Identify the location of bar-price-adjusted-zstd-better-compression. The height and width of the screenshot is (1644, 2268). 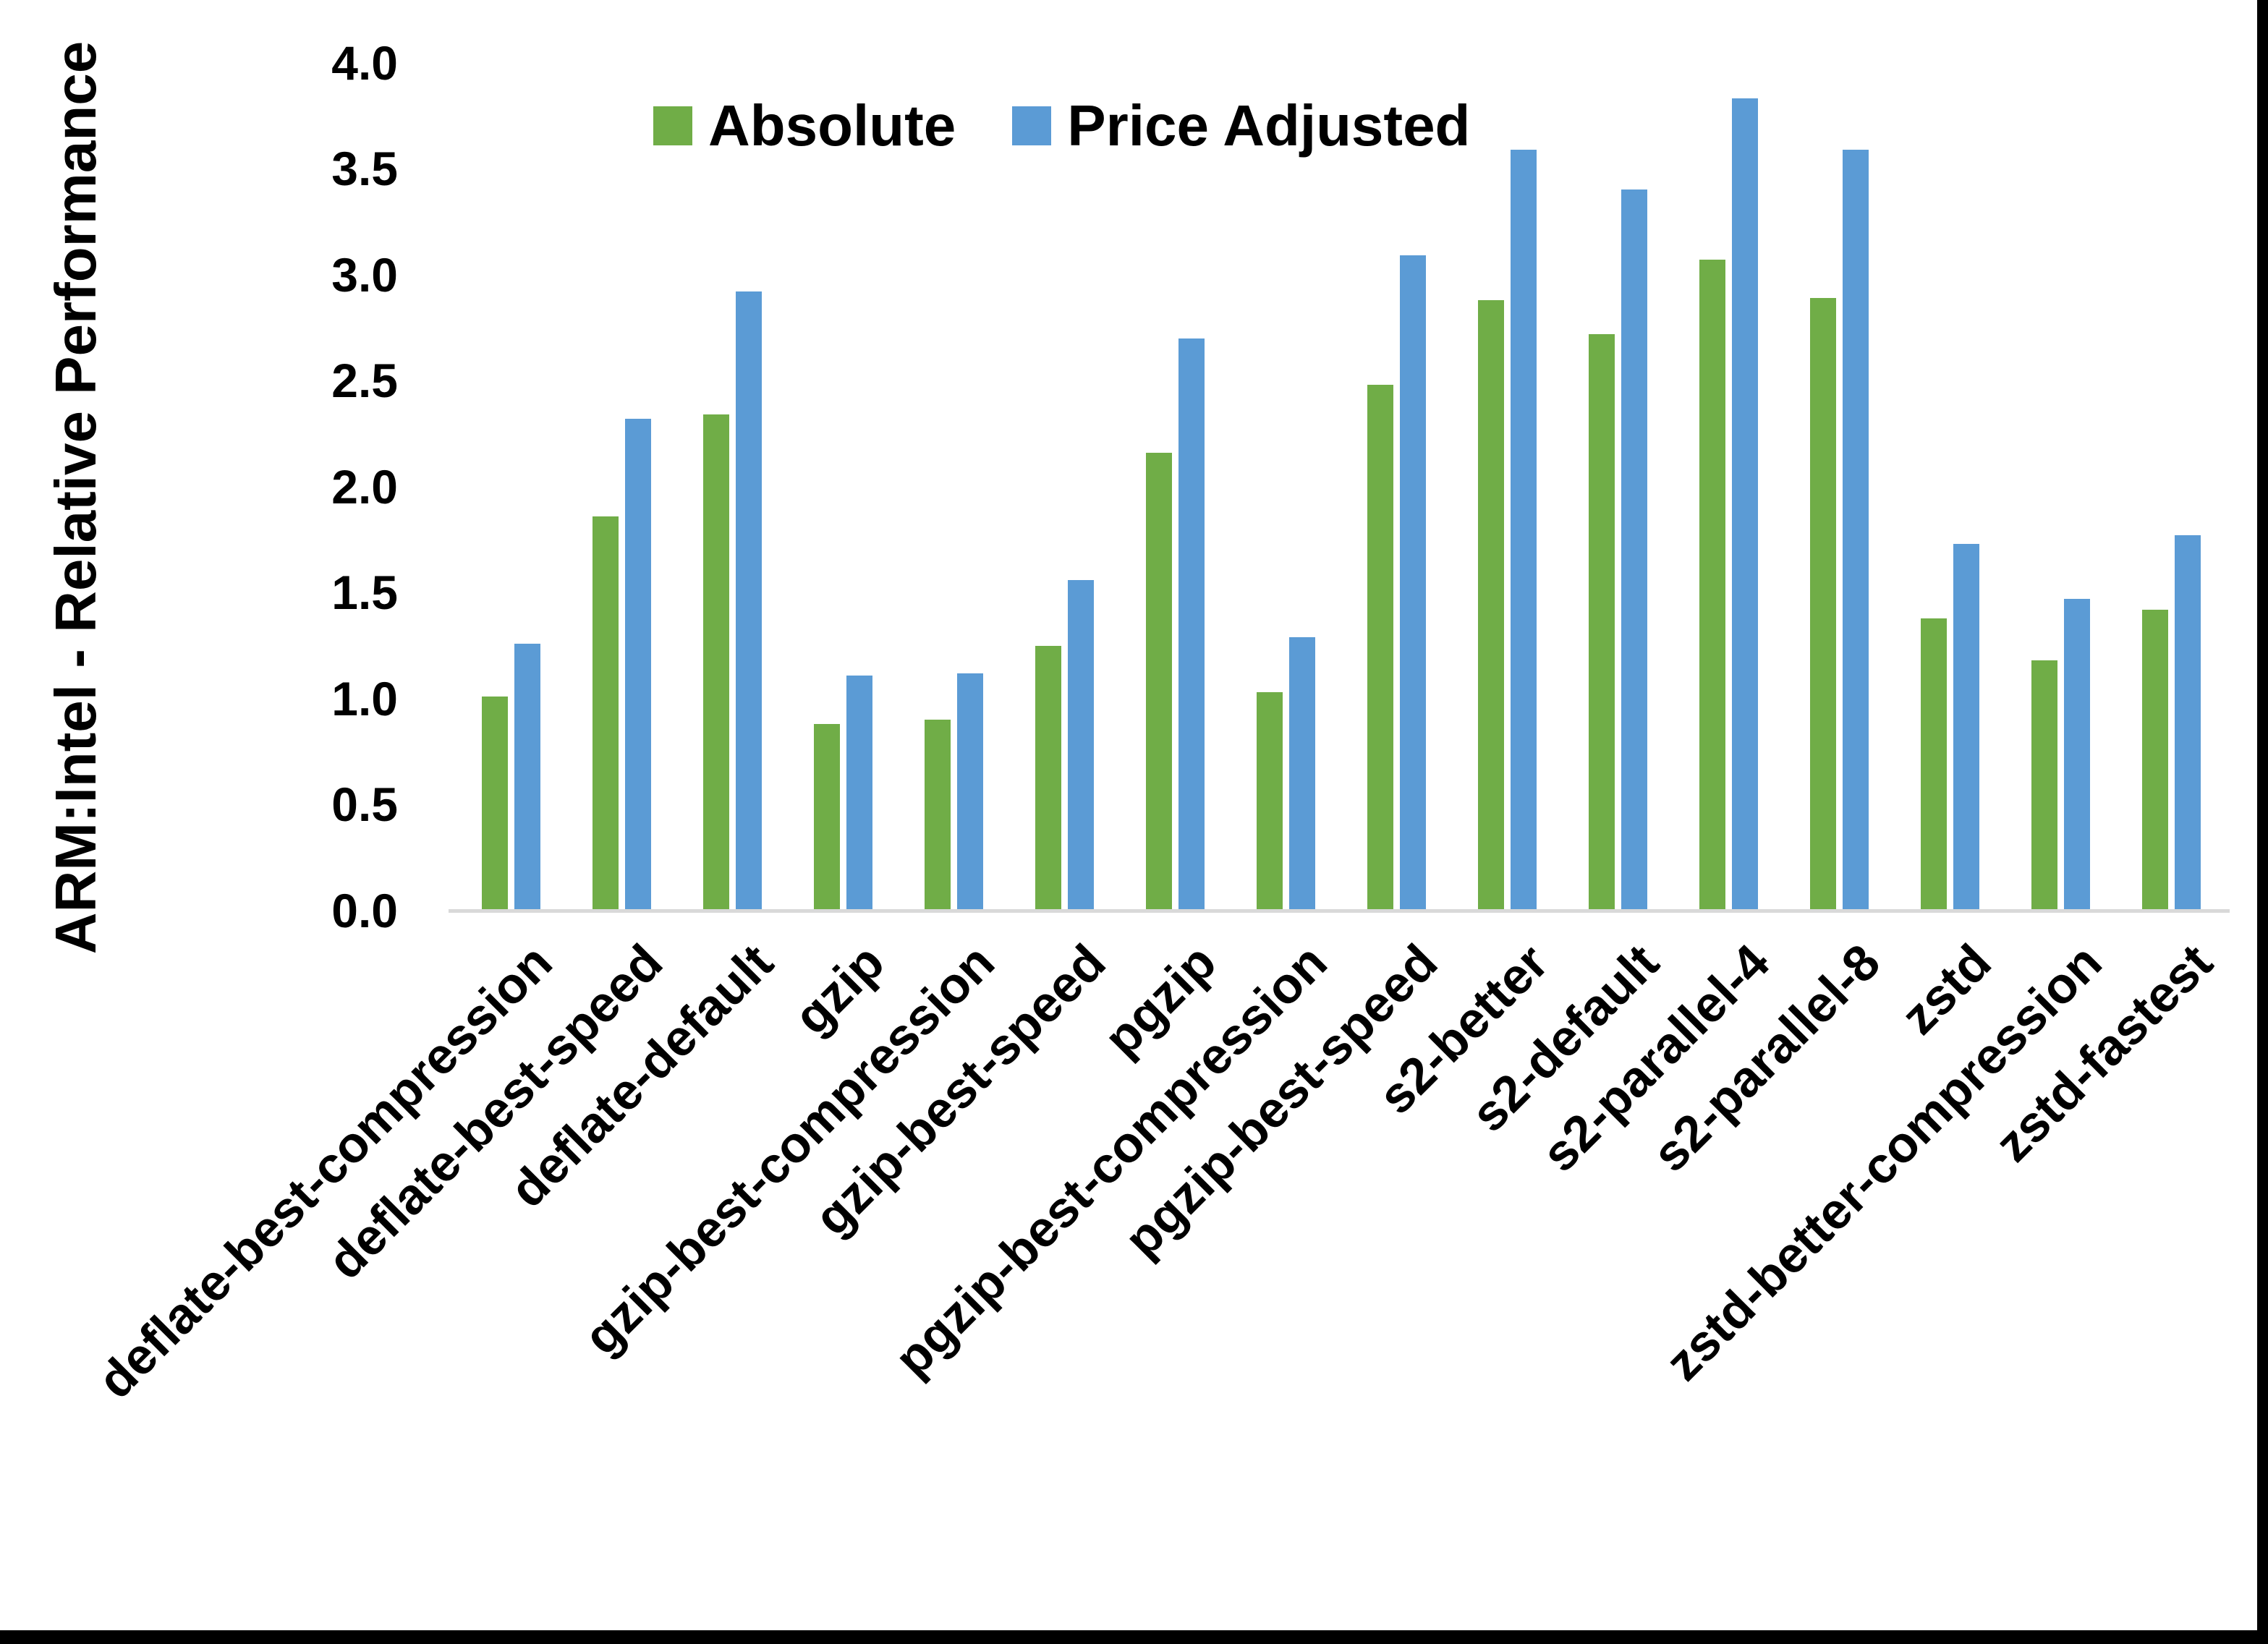
(2077, 755).